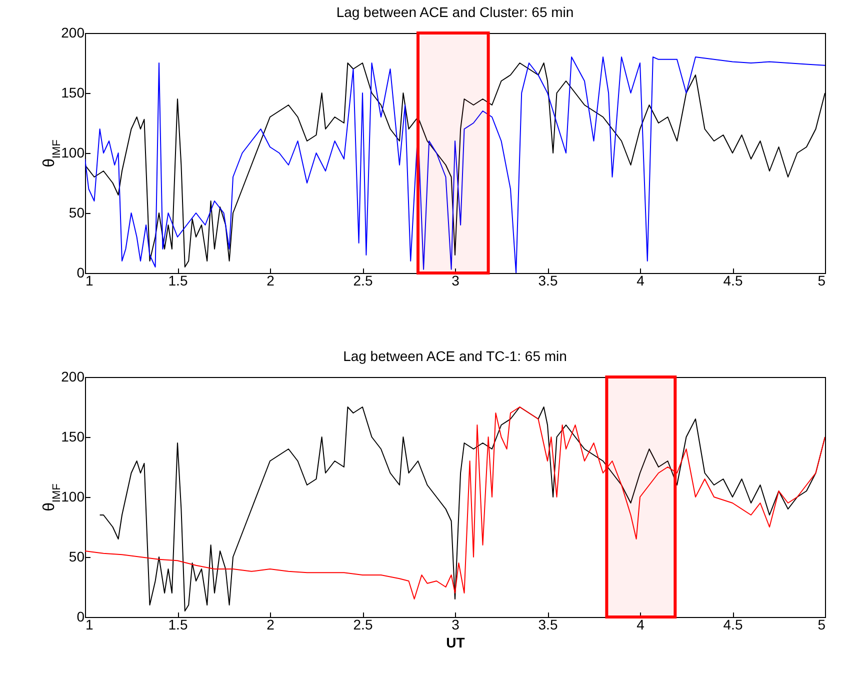  What do you see at coordinates (455, 356) in the screenshot?
I see `chart-title: Lag between ACE and TC-1: 65 min` at bounding box center [455, 356].